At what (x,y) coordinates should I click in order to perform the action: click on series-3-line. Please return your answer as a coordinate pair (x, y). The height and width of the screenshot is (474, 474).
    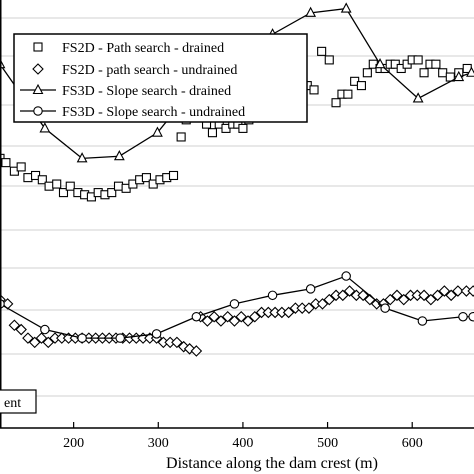
    Looking at the image, I should click on (237, 307).